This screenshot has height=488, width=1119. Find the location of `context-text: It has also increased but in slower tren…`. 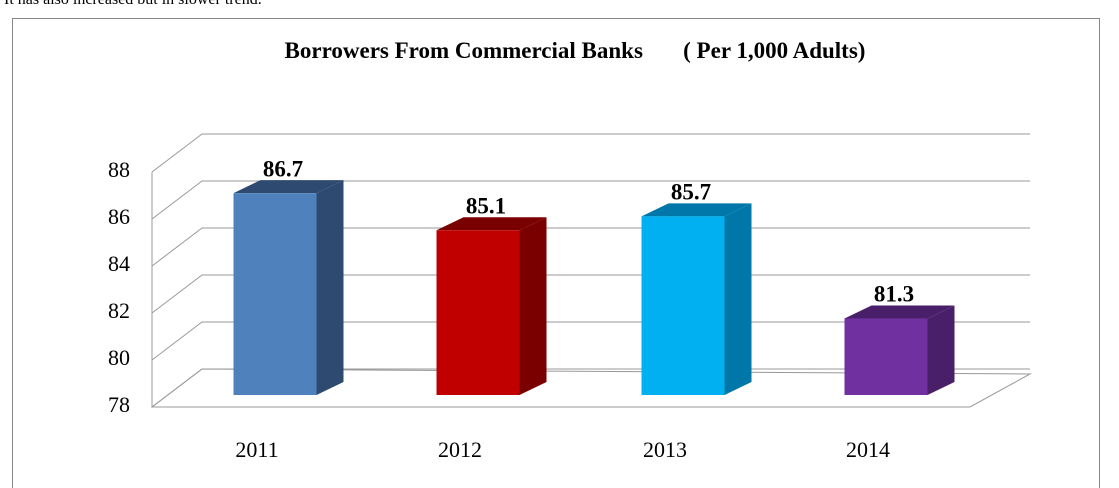

context-text: It has also increased but in slower tren… is located at coordinates (133, 4).